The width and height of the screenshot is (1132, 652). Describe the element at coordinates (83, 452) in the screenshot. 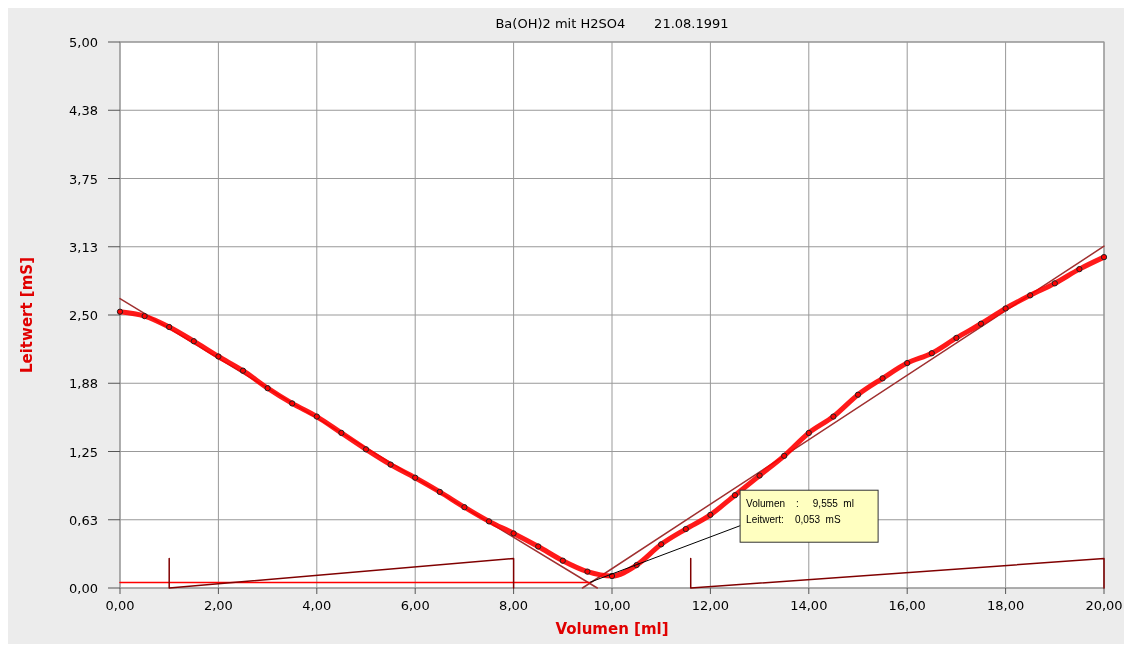

I see `y-tick-label: 1,25` at that location.